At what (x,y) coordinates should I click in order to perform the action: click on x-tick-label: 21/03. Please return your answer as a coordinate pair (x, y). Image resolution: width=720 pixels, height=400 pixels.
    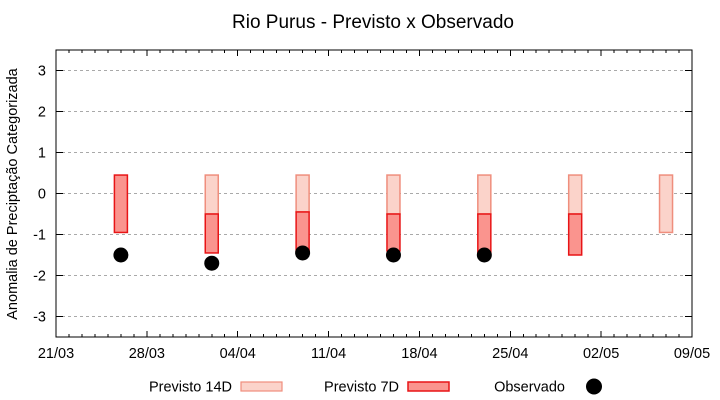
    Looking at the image, I should click on (56, 354).